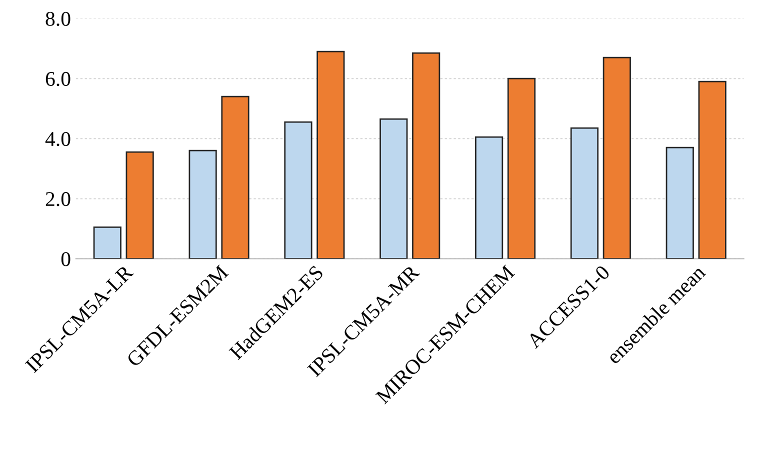 The height and width of the screenshot is (462, 759). I want to click on y-tick-label: 2.0, so click(58, 199).